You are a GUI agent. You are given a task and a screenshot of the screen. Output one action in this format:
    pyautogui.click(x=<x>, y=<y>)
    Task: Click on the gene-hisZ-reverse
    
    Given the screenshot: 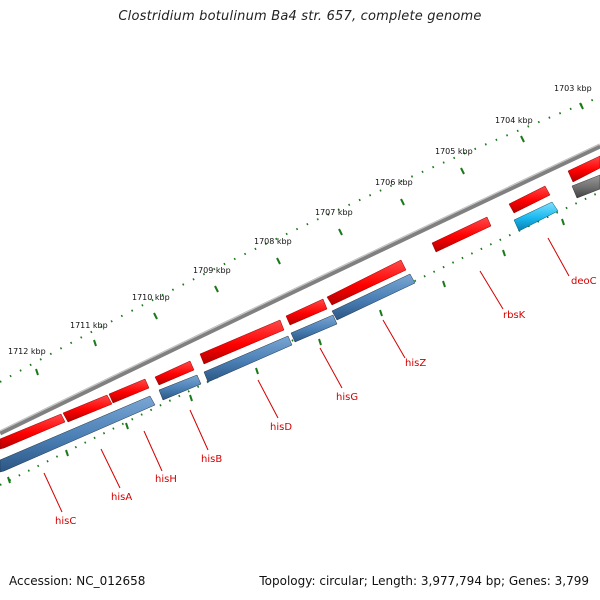 What is the action you would take?
    pyautogui.click(x=373, y=297)
    